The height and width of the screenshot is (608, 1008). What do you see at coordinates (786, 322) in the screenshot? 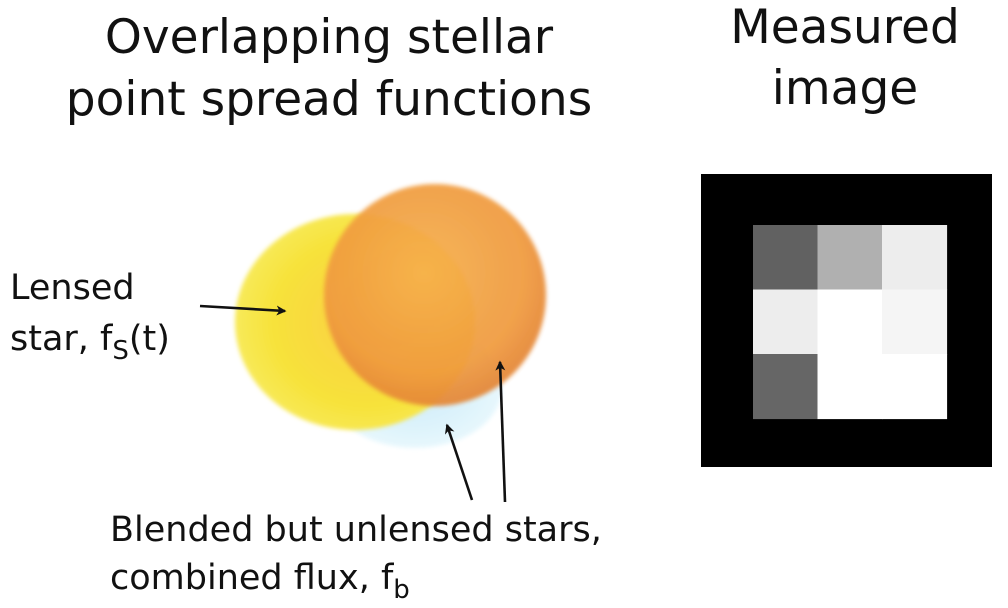
I see `image-pixel-r1-c0` at bounding box center [786, 322].